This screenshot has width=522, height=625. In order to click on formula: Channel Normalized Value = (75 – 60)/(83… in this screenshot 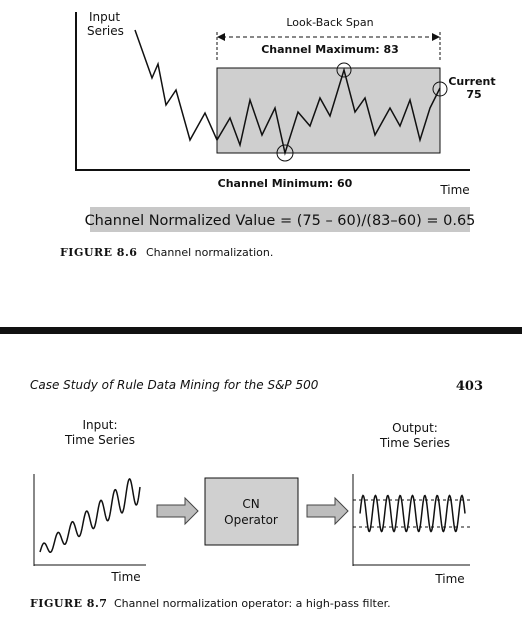, I will do `click(280, 221)`.